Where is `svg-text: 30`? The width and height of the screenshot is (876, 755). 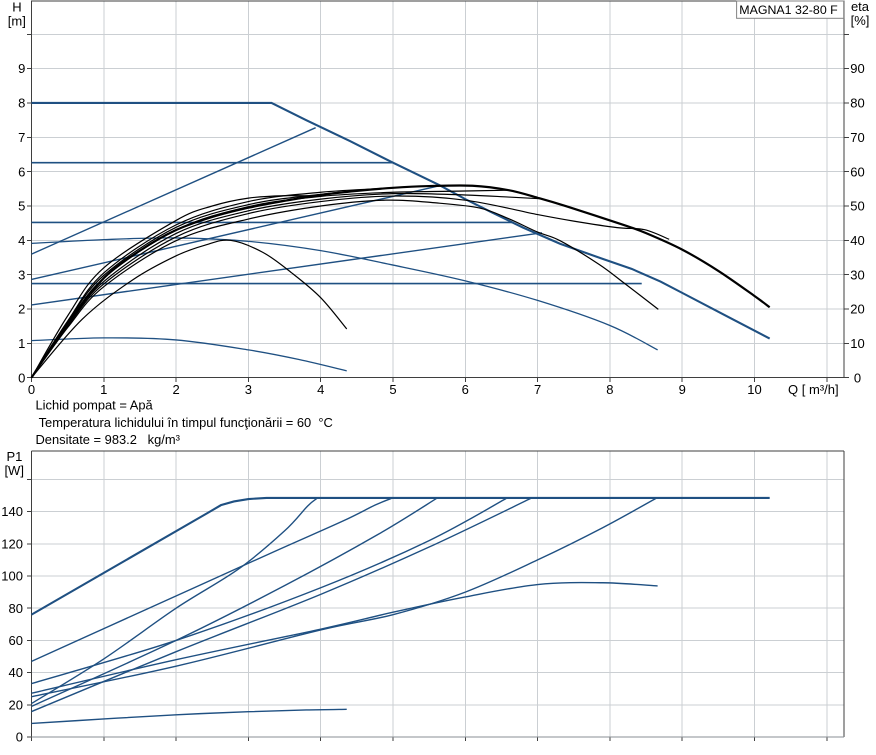 svg-text: 30 is located at coordinates (857, 274).